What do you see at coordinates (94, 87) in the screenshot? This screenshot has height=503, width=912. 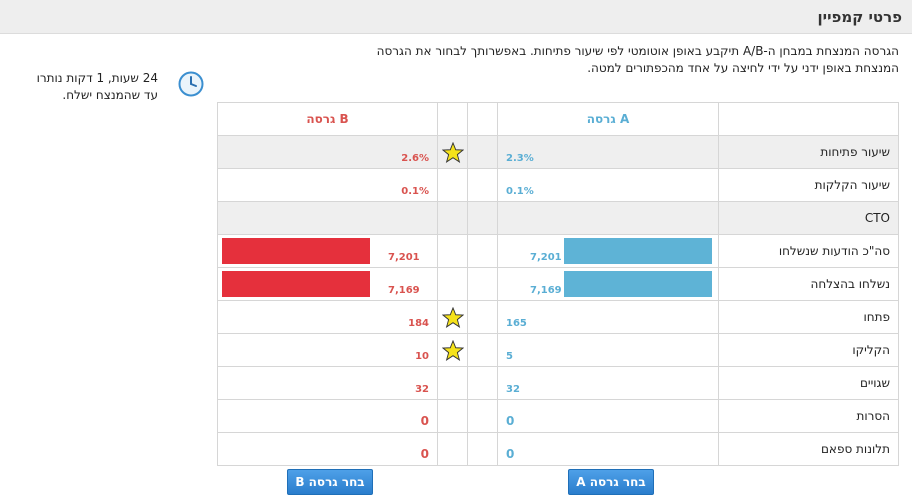 I see `winner-countdown: 24 שעות, 1 דקות נותרו עד שהמנצח ישלח.` at bounding box center [94, 87].